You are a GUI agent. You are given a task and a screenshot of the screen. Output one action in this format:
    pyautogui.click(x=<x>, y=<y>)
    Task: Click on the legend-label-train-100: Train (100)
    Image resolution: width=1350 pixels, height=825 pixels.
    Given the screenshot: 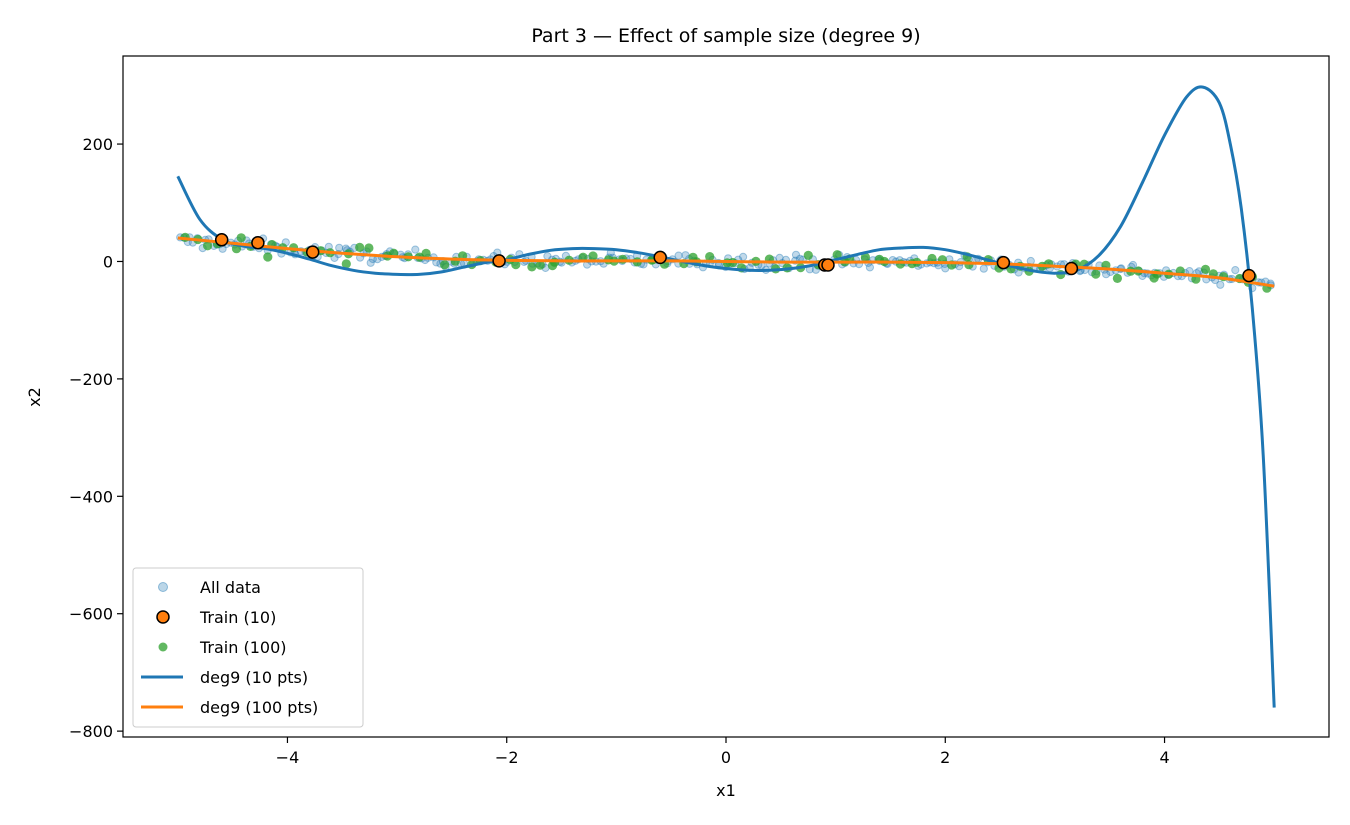 What is the action you would take?
    pyautogui.click(x=243, y=647)
    